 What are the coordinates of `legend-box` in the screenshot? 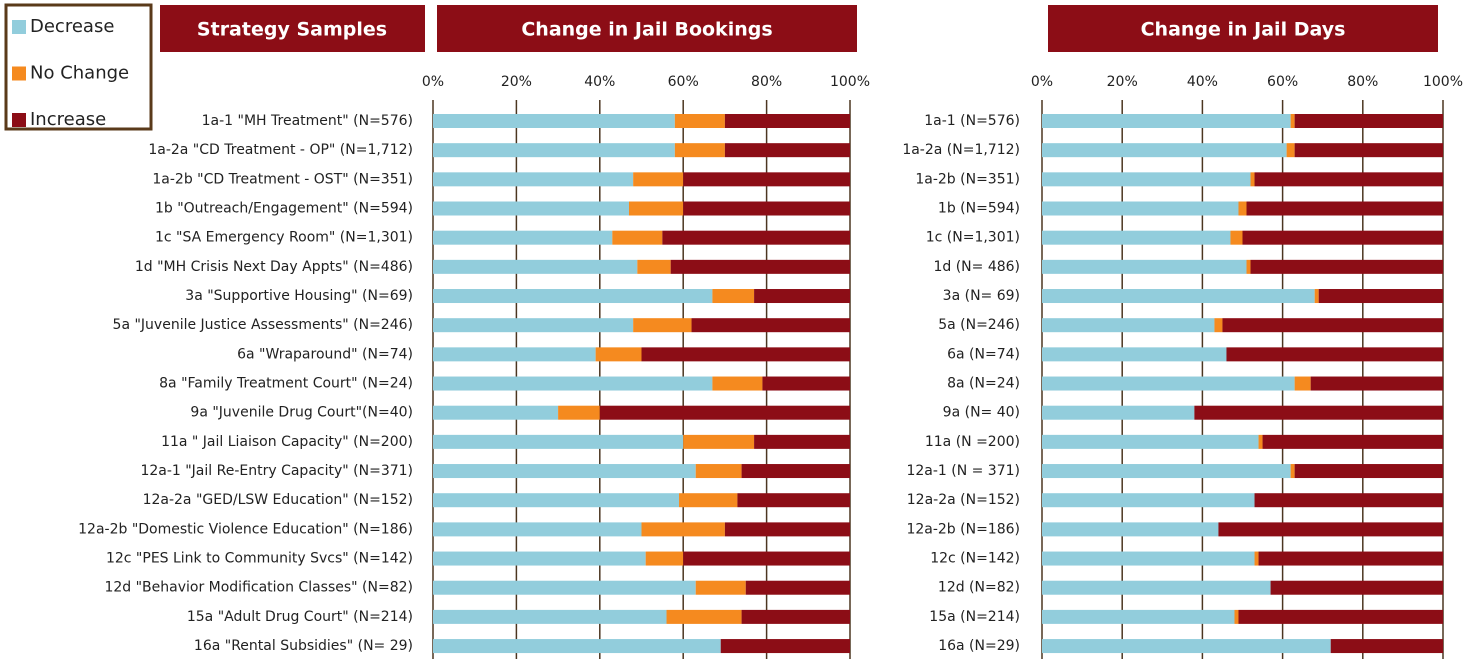 It's located at (78, 67).